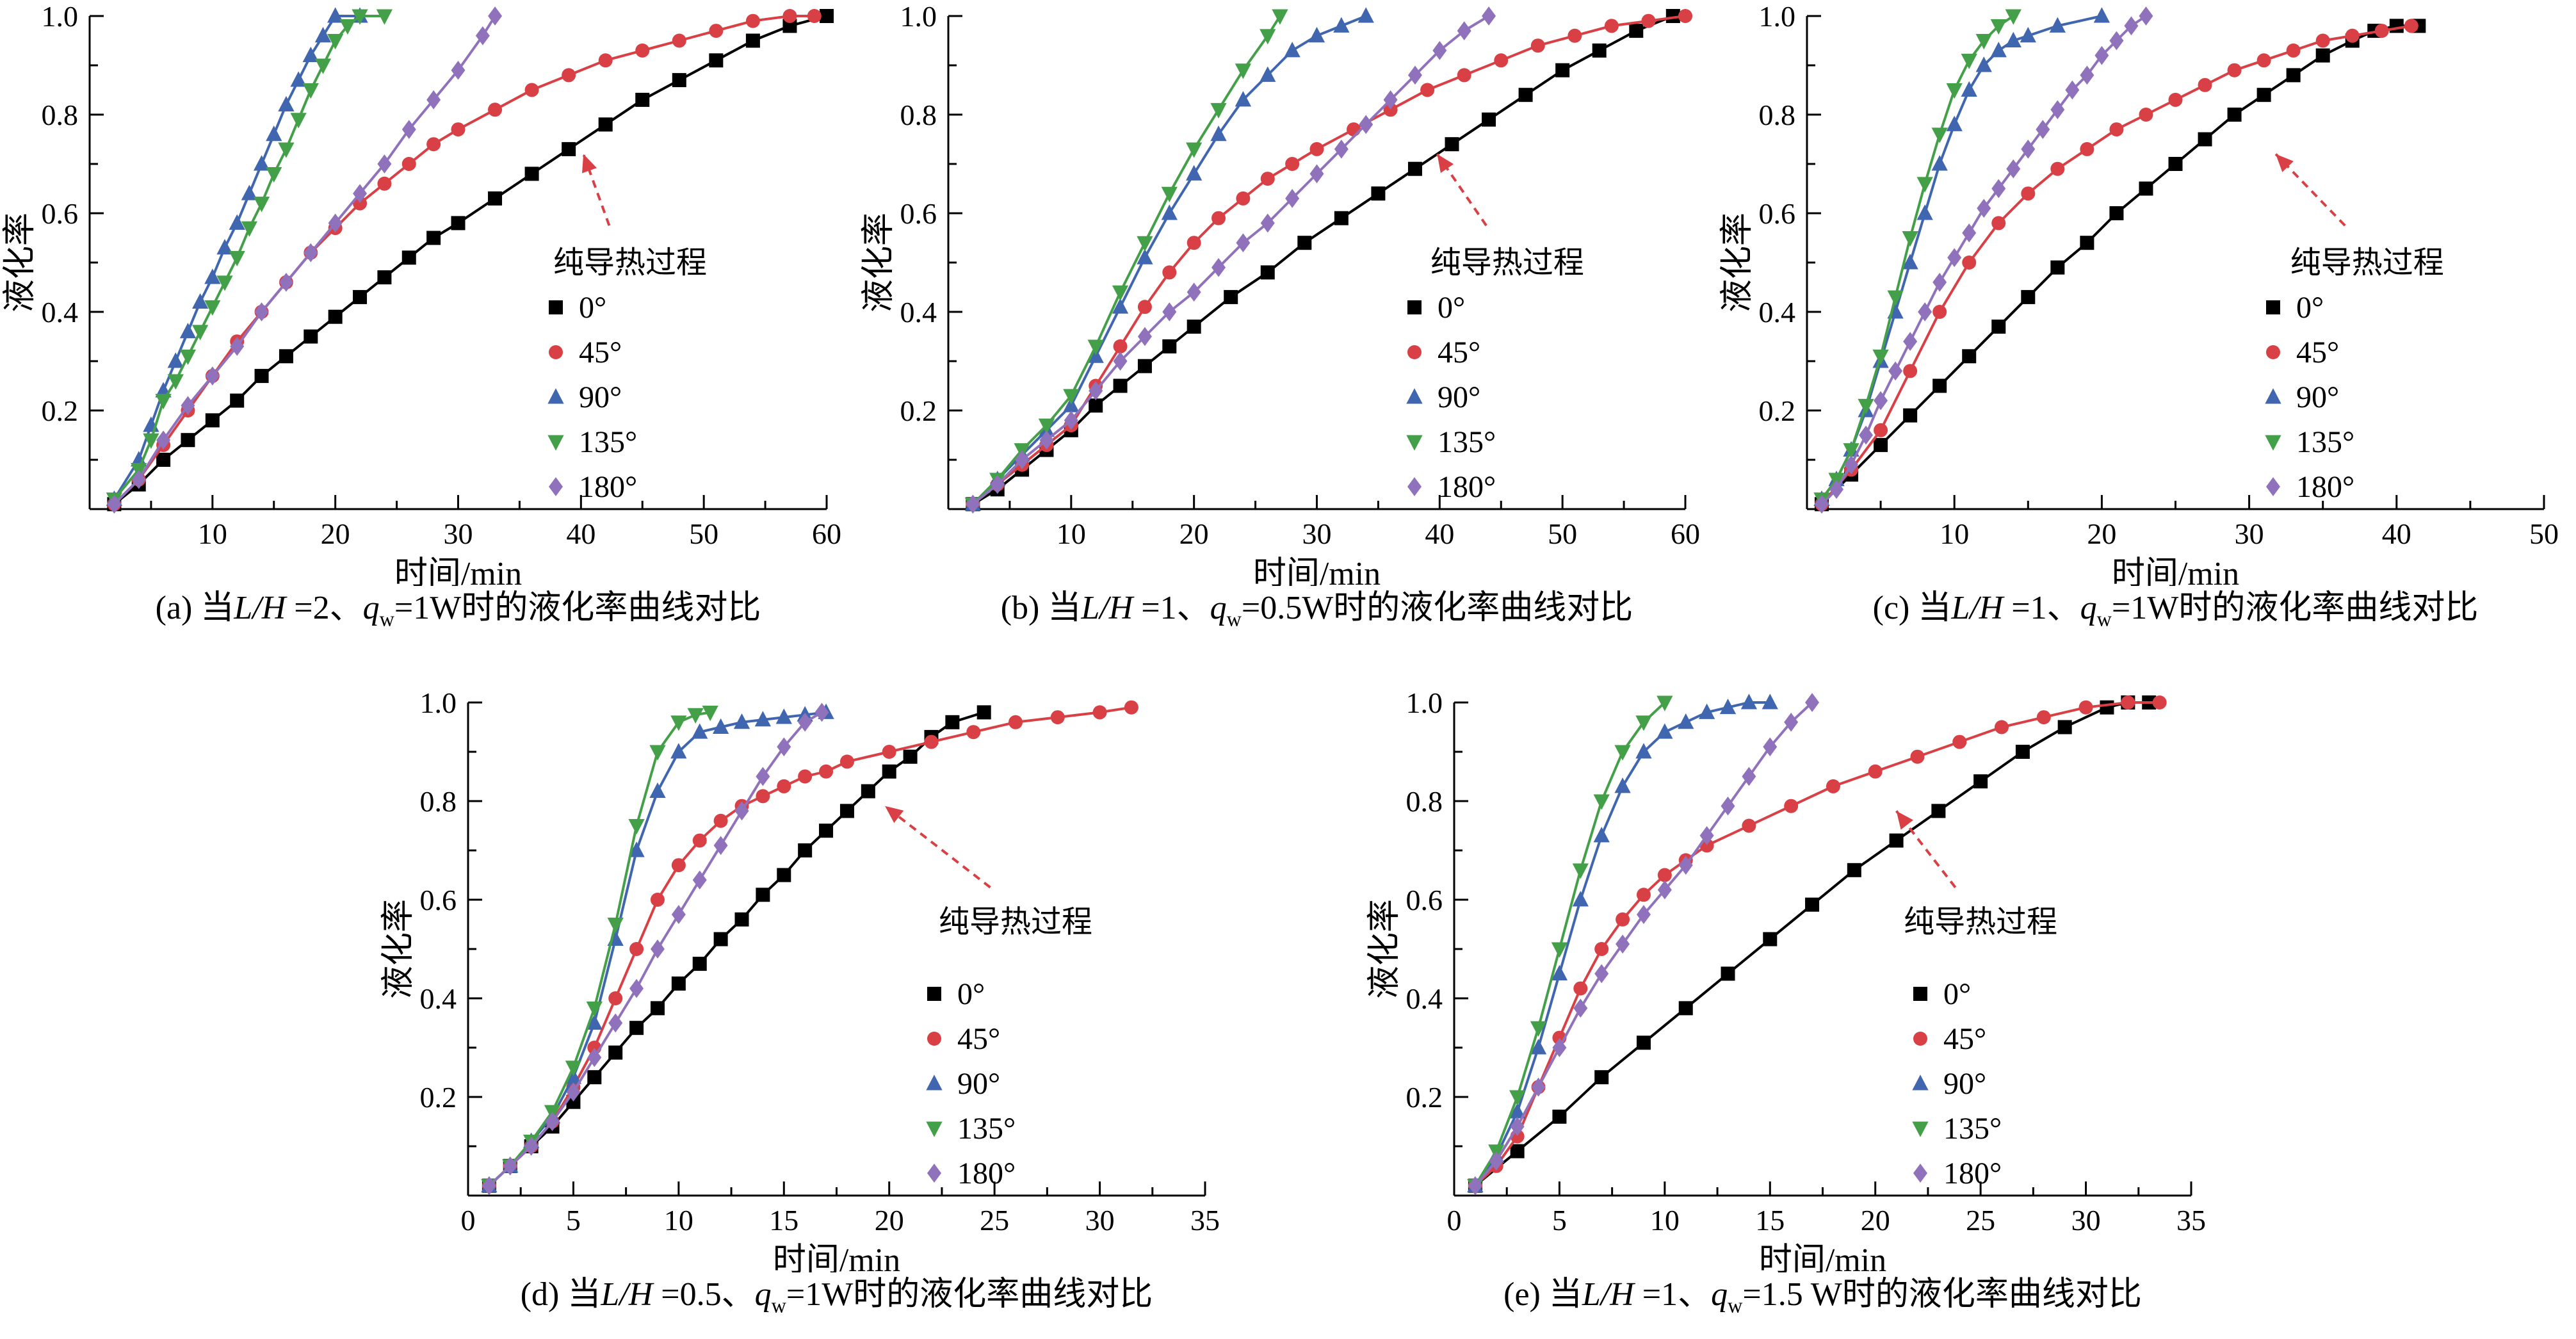 This screenshot has width=2576, height=1339. Describe the element at coordinates (1980, 1220) in the screenshot. I see `svg-text: 25` at that location.